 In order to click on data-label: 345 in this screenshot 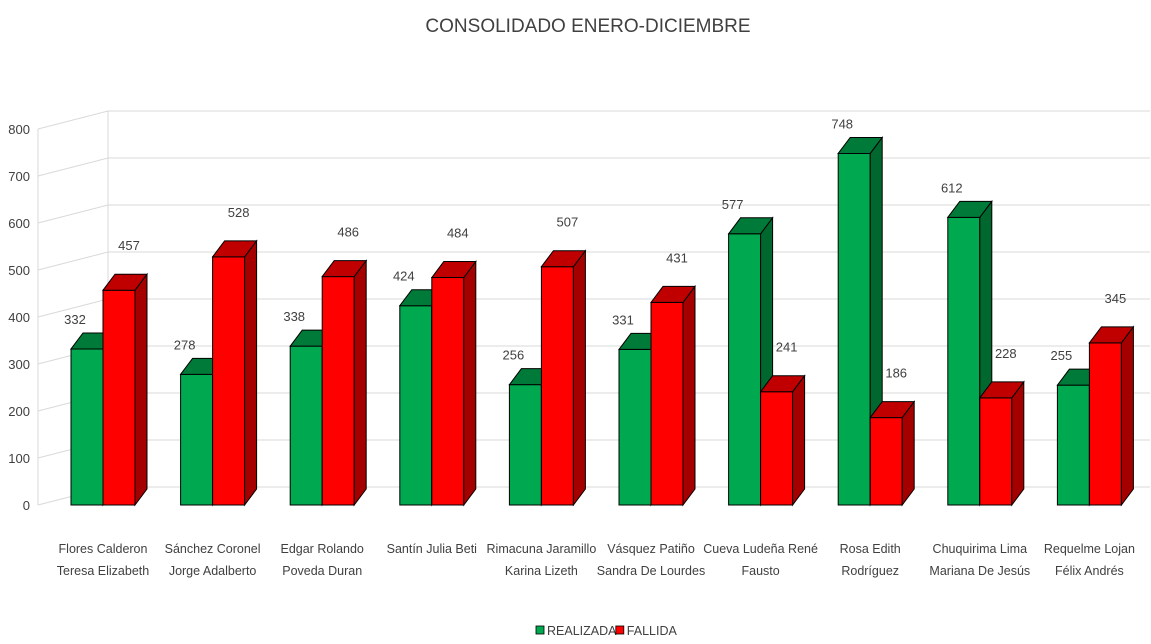, I will do `click(1116, 298)`.